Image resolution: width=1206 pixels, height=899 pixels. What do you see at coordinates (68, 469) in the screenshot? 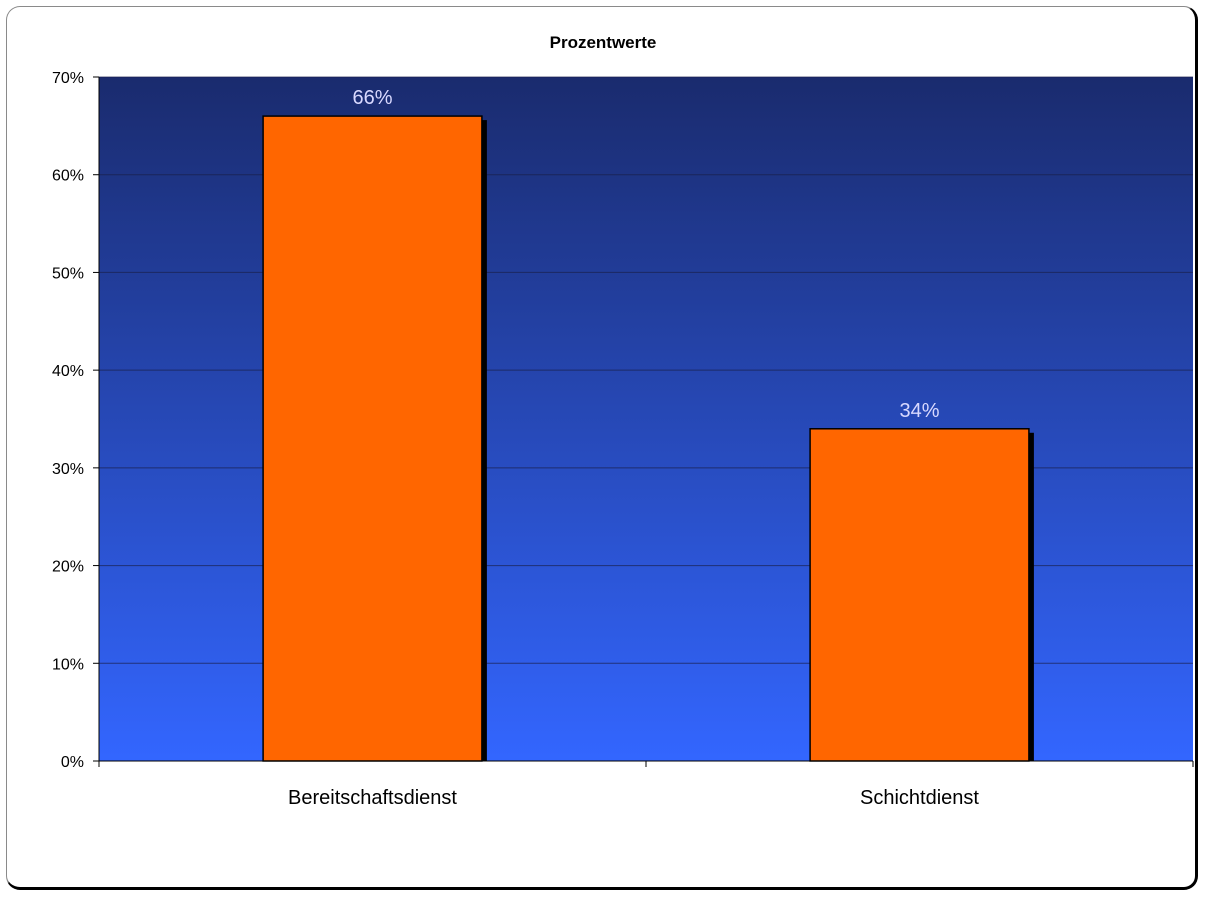
I see `y-tick-label: 30%` at bounding box center [68, 469].